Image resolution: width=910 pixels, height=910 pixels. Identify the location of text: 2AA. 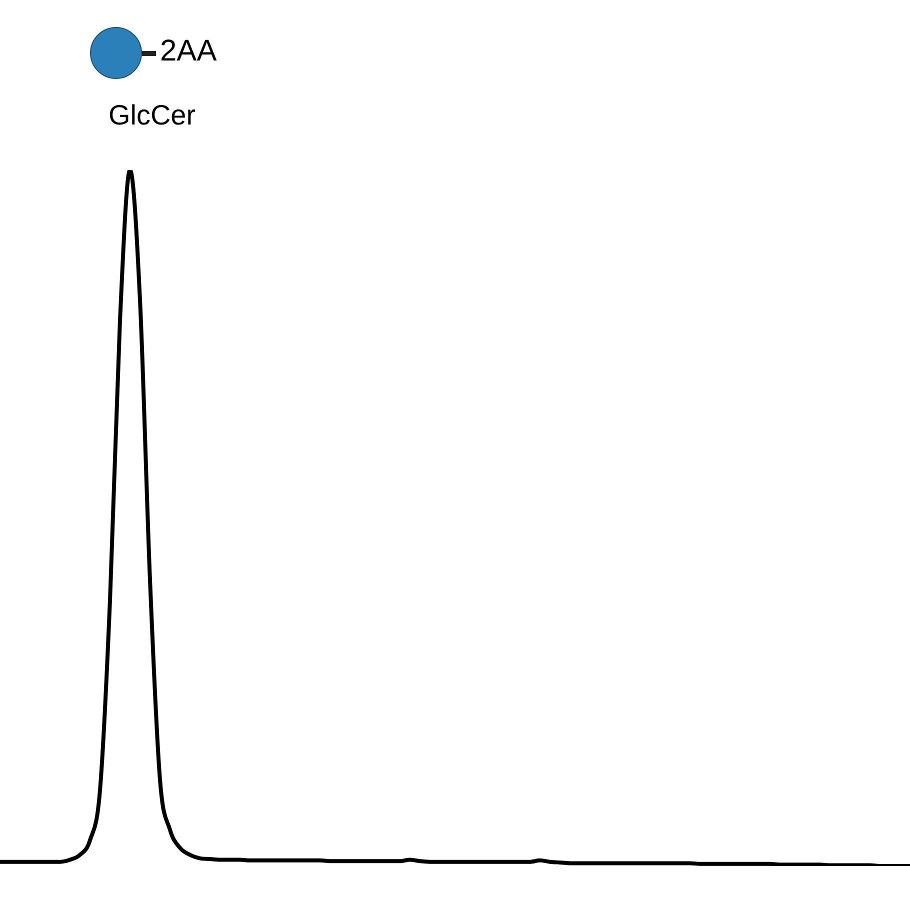
(188, 51).